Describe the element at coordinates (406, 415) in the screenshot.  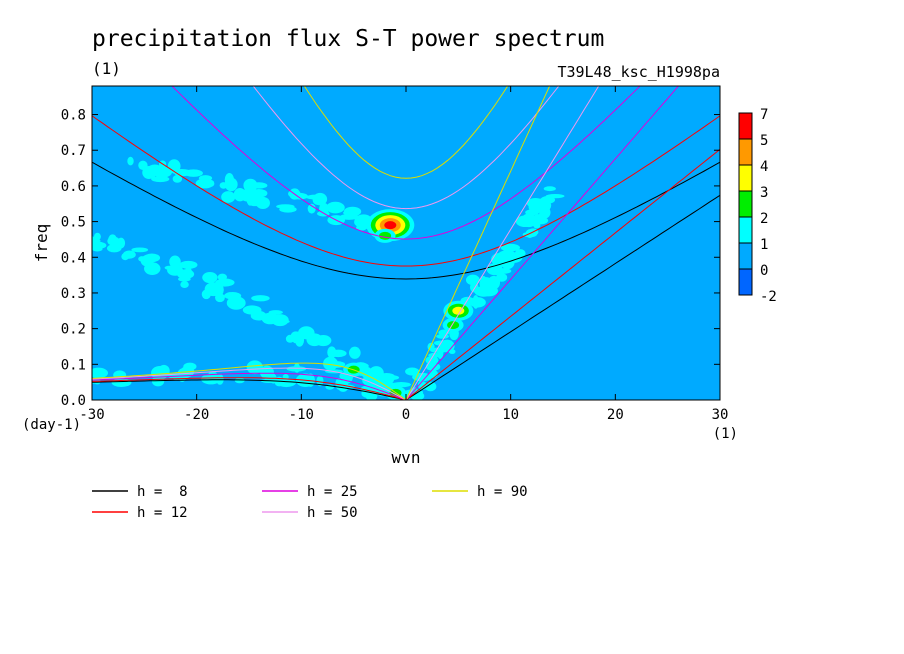
I see `x-tick-label: 0` at that location.